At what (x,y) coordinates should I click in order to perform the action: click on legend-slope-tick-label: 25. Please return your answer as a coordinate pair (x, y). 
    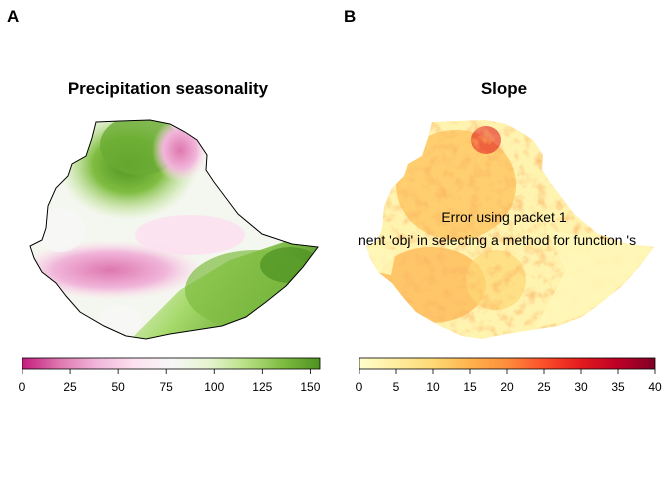
    Looking at the image, I should click on (544, 387).